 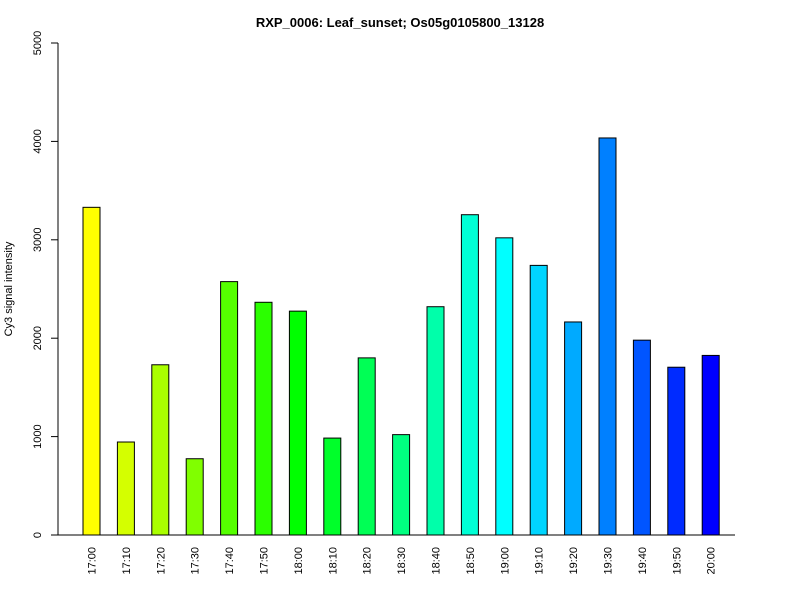 I want to click on x-tick-label: 18:40, so click(x=437, y=561).